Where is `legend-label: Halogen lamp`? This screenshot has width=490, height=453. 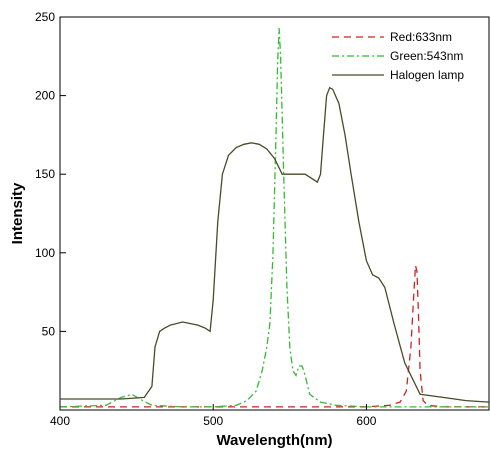
legend-label: Halogen lamp is located at coordinates (427, 75).